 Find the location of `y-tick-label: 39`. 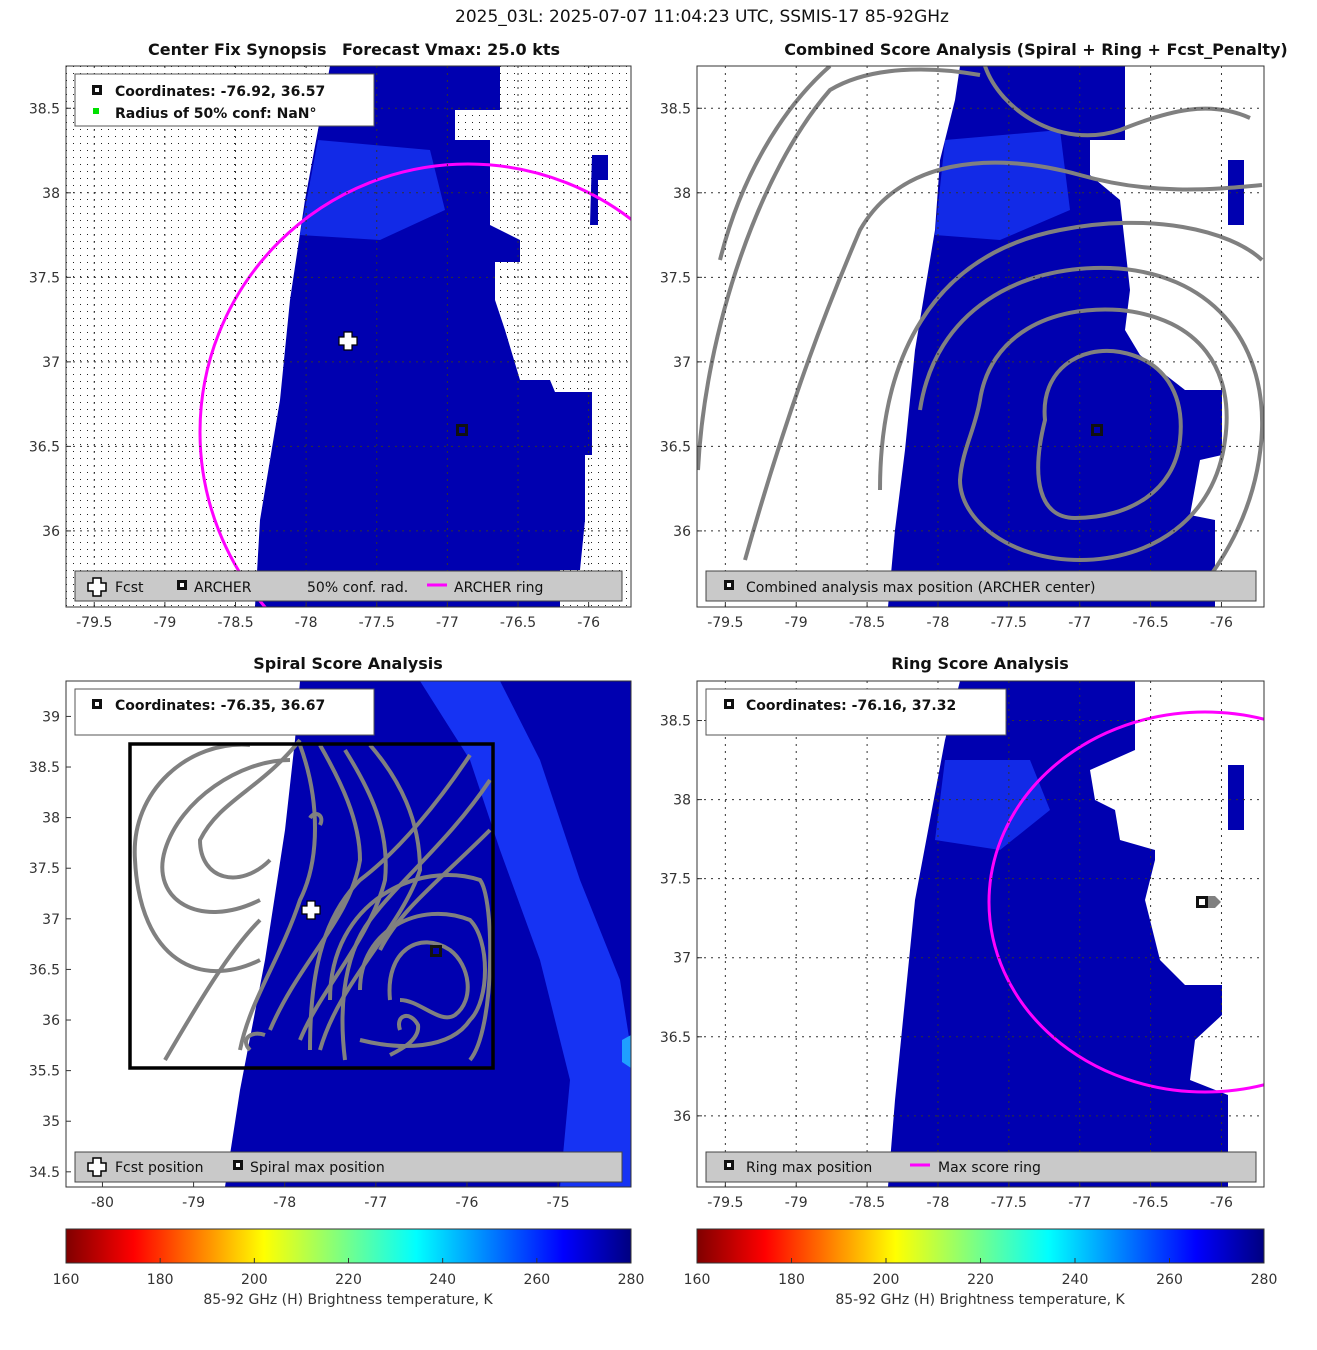

y-tick-label: 39 is located at coordinates (51, 717).